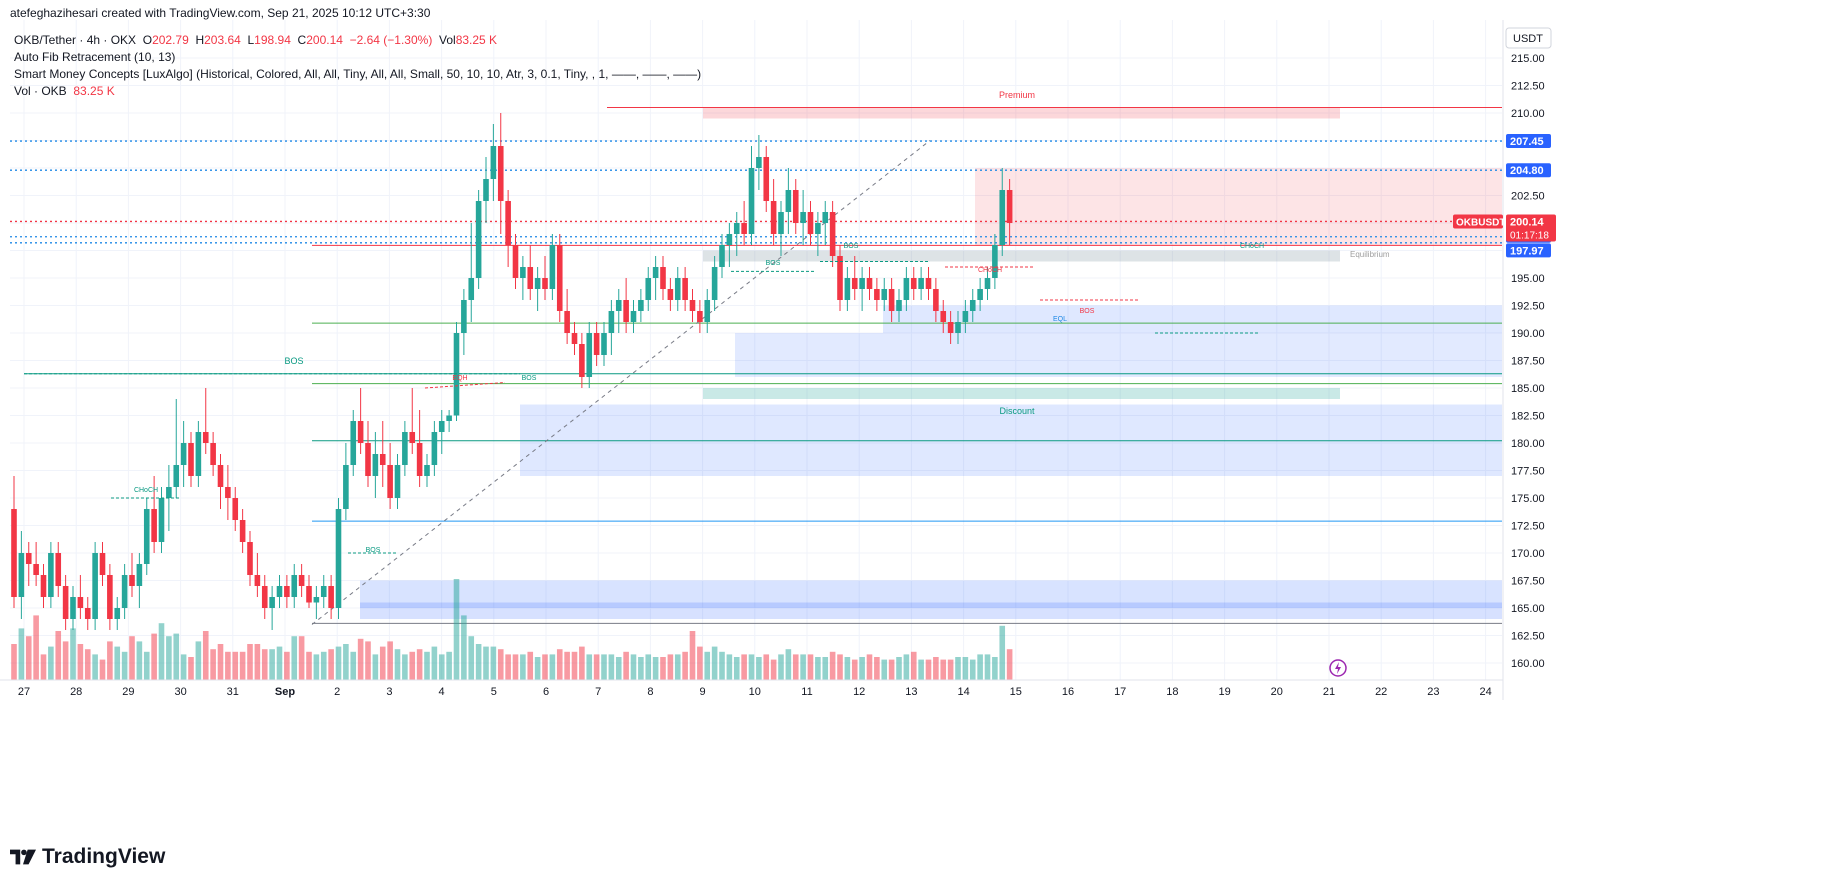 The height and width of the screenshot is (888, 1835). What do you see at coordinates (64, 91) in the screenshot?
I see `indicator-volume: Vol · OKB 83.25 K` at bounding box center [64, 91].